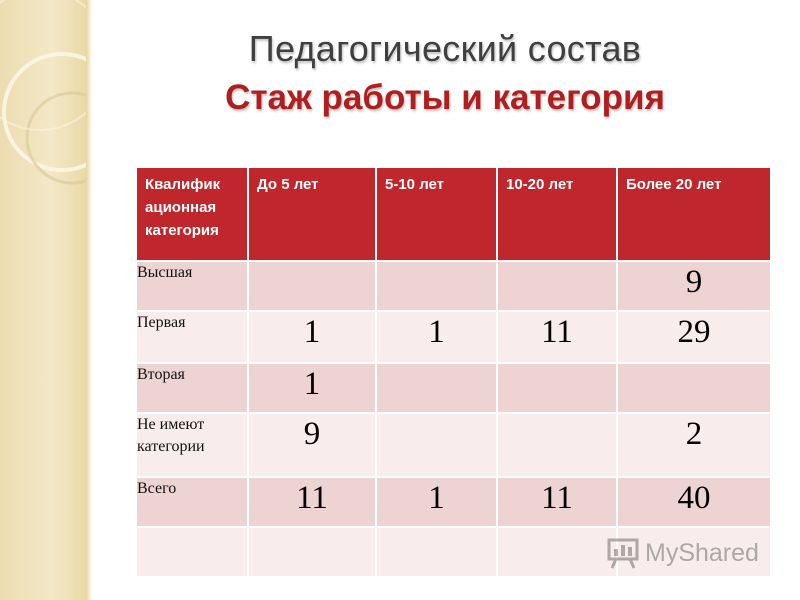  Describe the element at coordinates (694, 503) in the screenshot. I see `table-cell: 40` at that location.